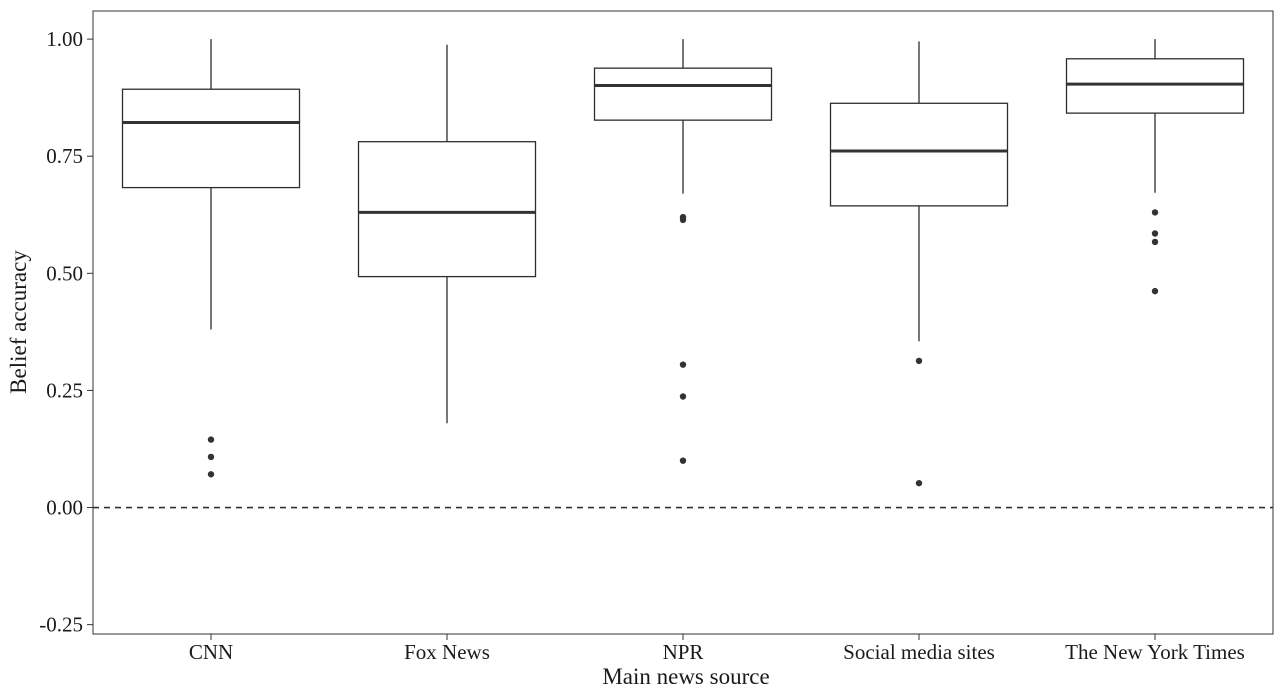  I want to click on y-axis-title: Belief accuracy, so click(18, 322).